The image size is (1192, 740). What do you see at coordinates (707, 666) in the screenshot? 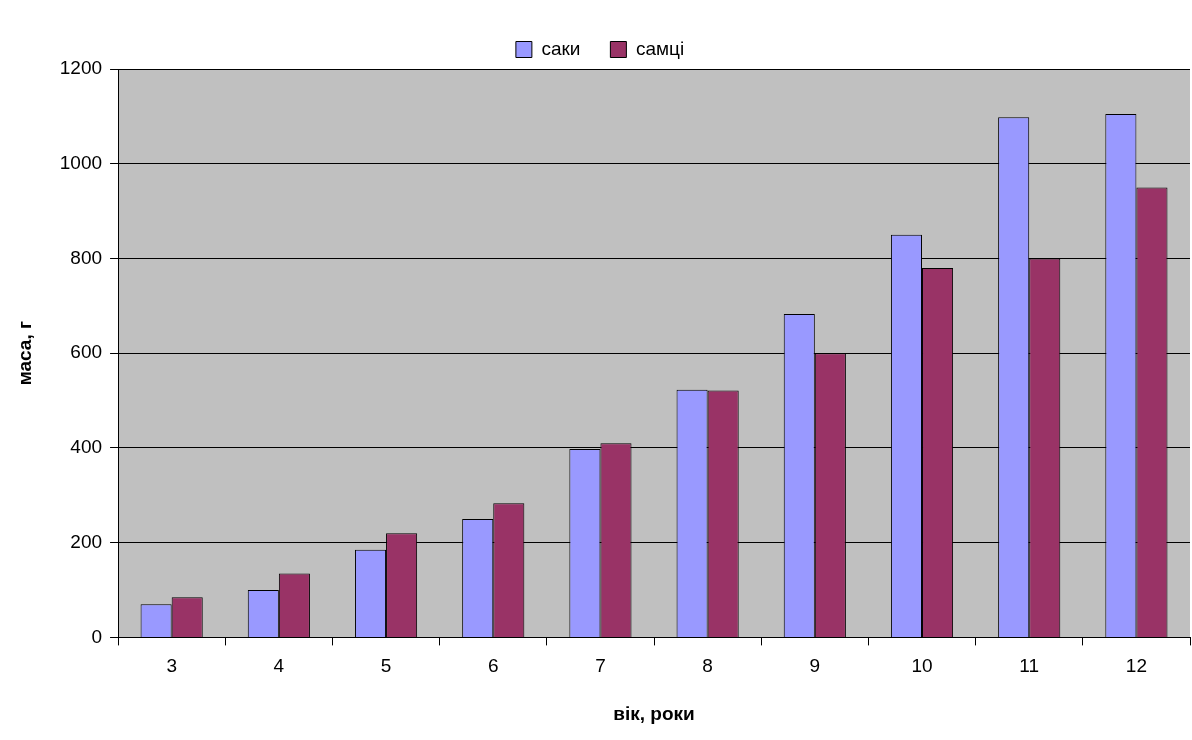
I see `x-tick-label: 8` at bounding box center [707, 666].